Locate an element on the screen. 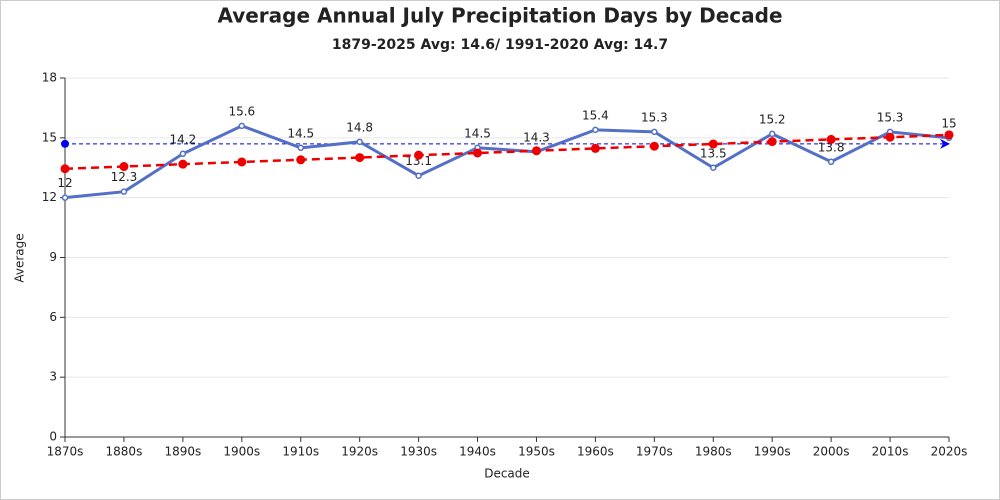 This screenshot has height=500, width=1000. y-tick-label: 9 is located at coordinates (53, 257).